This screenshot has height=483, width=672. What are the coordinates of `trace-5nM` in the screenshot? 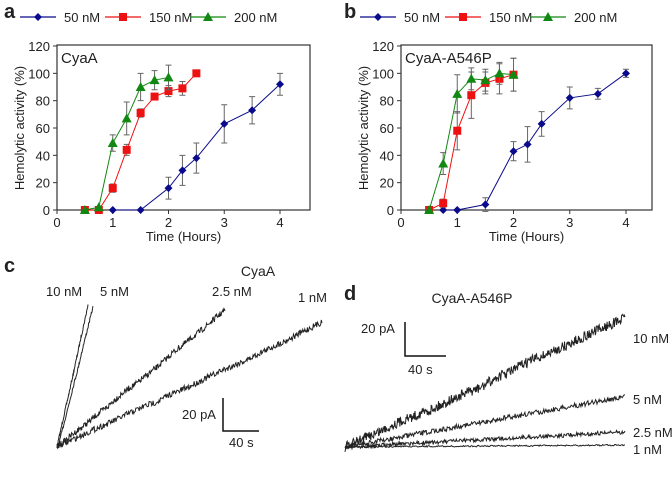 It's located at (484, 422).